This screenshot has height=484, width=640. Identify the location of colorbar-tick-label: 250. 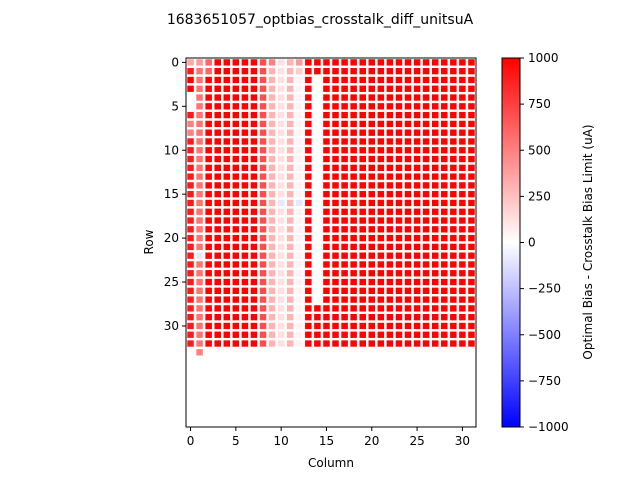
(539, 196).